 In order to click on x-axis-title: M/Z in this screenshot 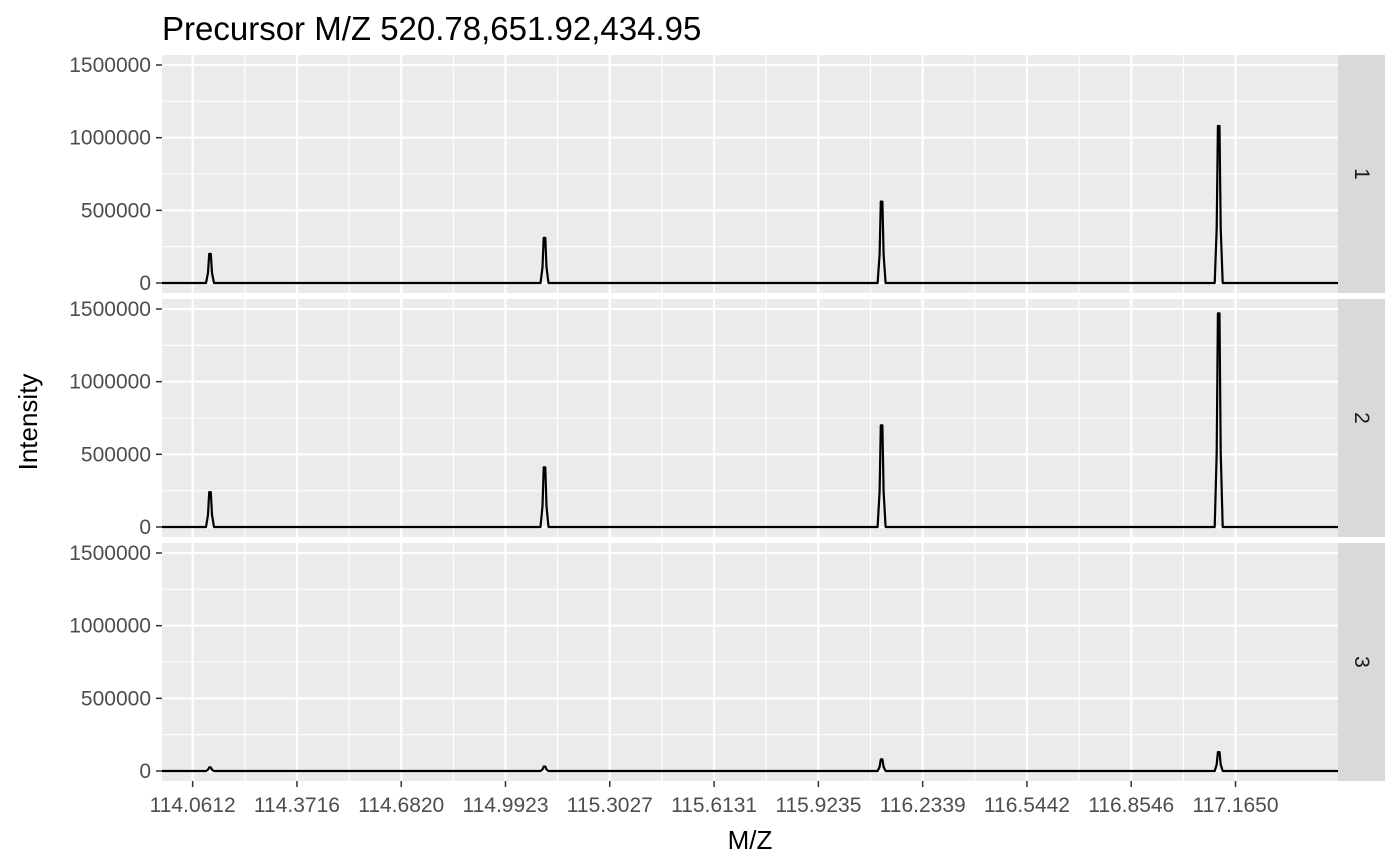, I will do `click(750, 840)`.